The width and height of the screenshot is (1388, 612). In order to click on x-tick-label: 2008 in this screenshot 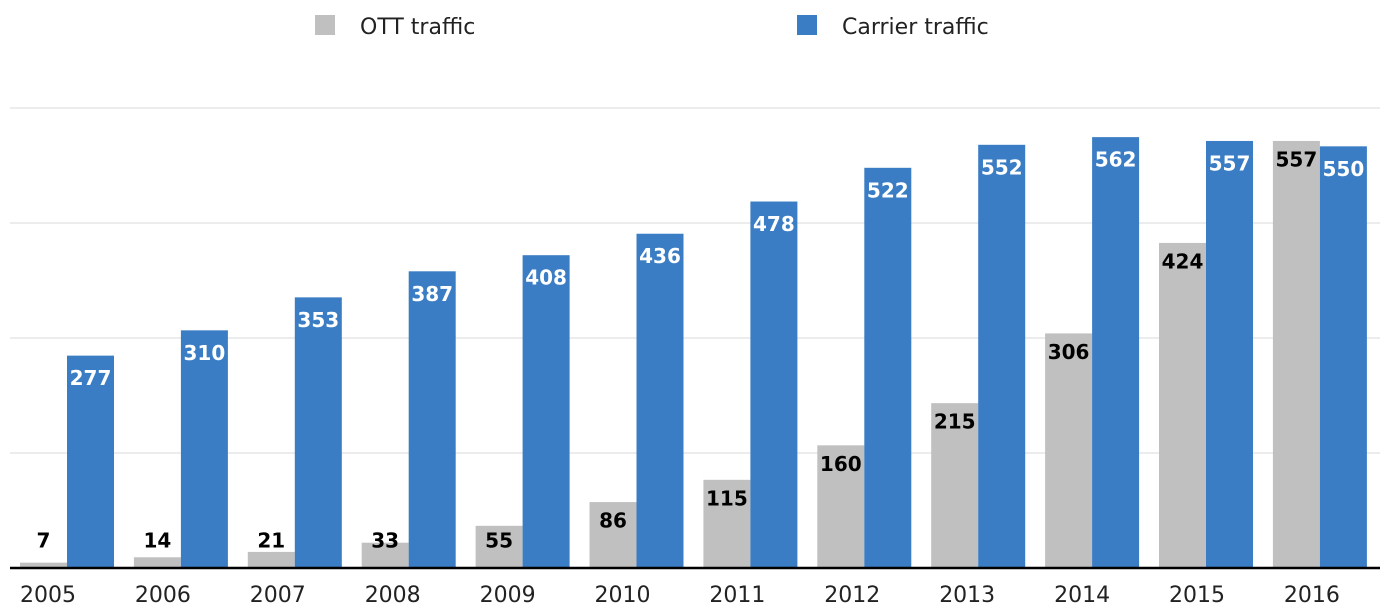, I will do `click(393, 595)`.